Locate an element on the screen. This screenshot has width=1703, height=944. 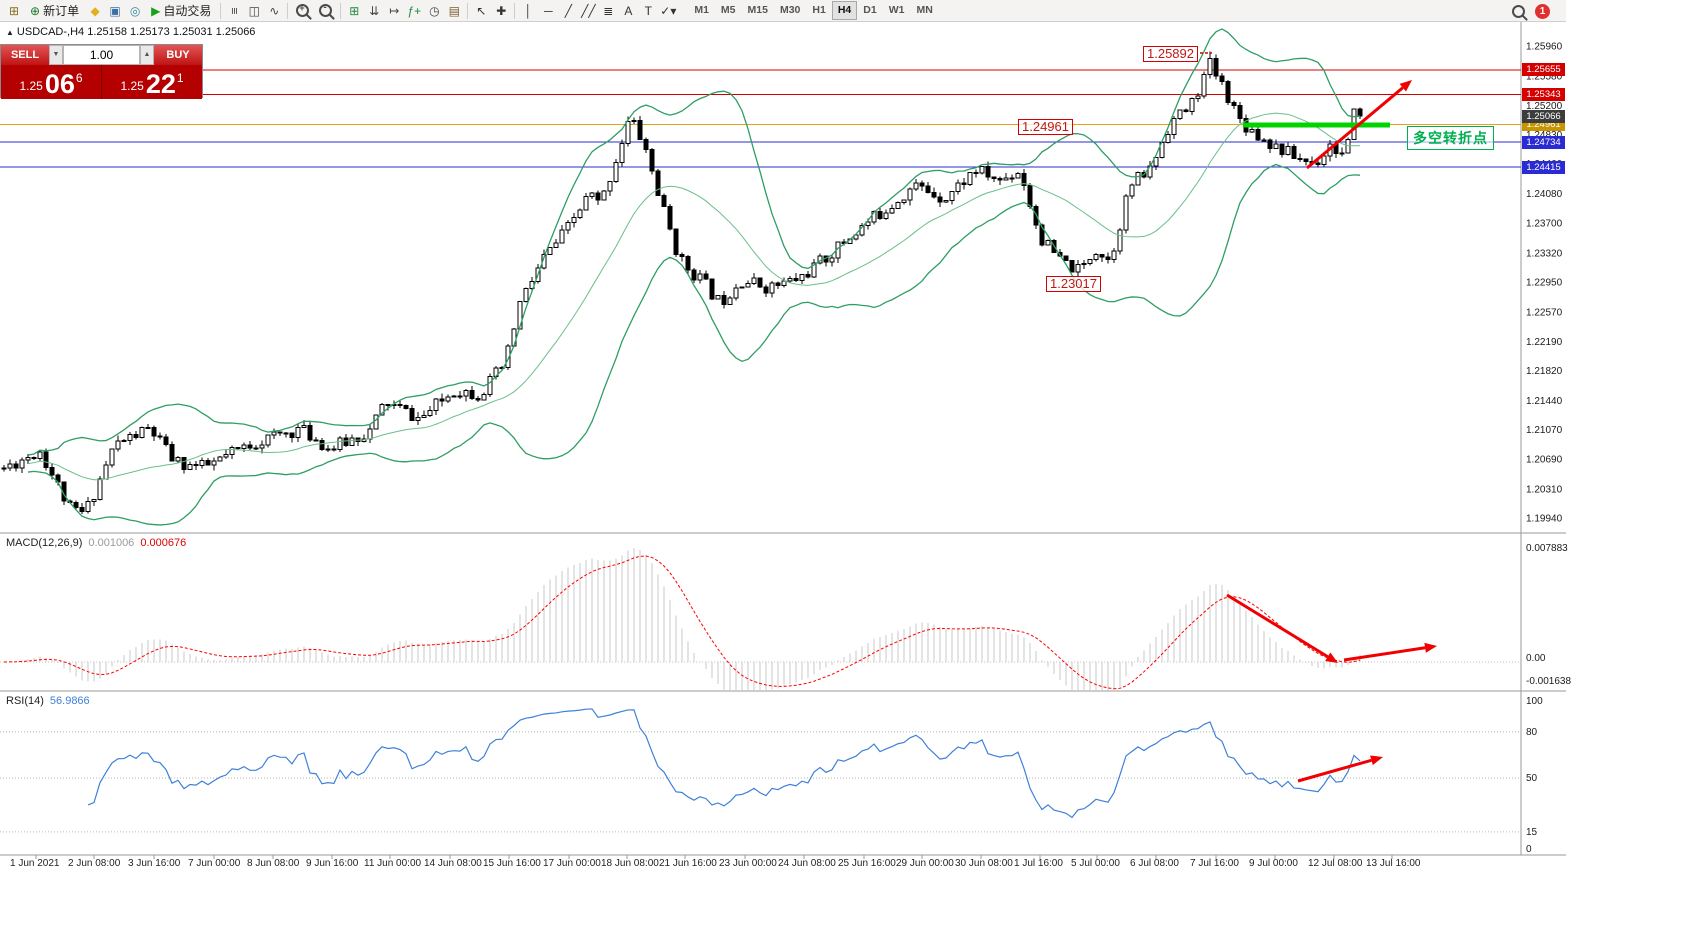
timeframe-m30: M30 is located at coordinates (790, 10).